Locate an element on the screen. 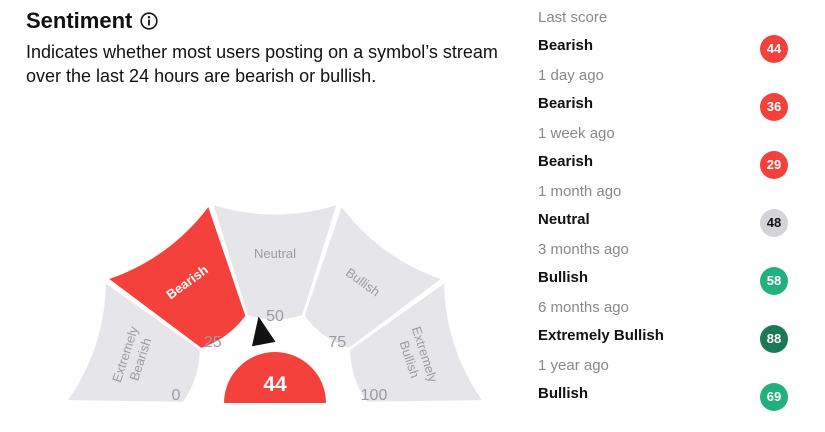 This screenshot has height=432, width=825. gauge-segment-label-neutral: Neutral is located at coordinates (275, 253).